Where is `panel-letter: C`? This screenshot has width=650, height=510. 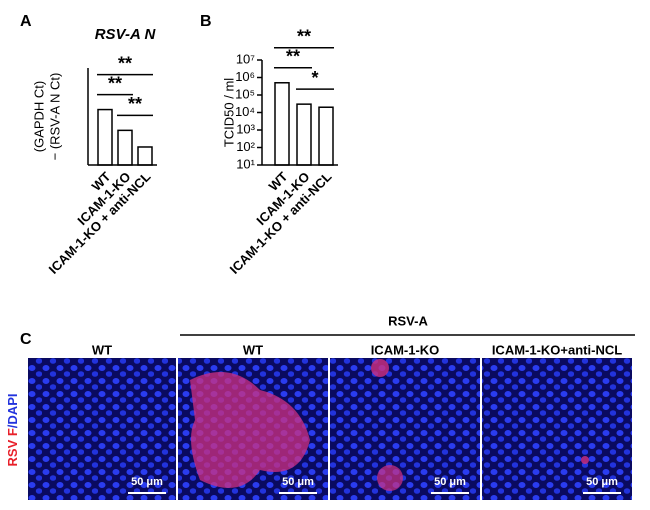 panel-letter: C is located at coordinates (26, 339).